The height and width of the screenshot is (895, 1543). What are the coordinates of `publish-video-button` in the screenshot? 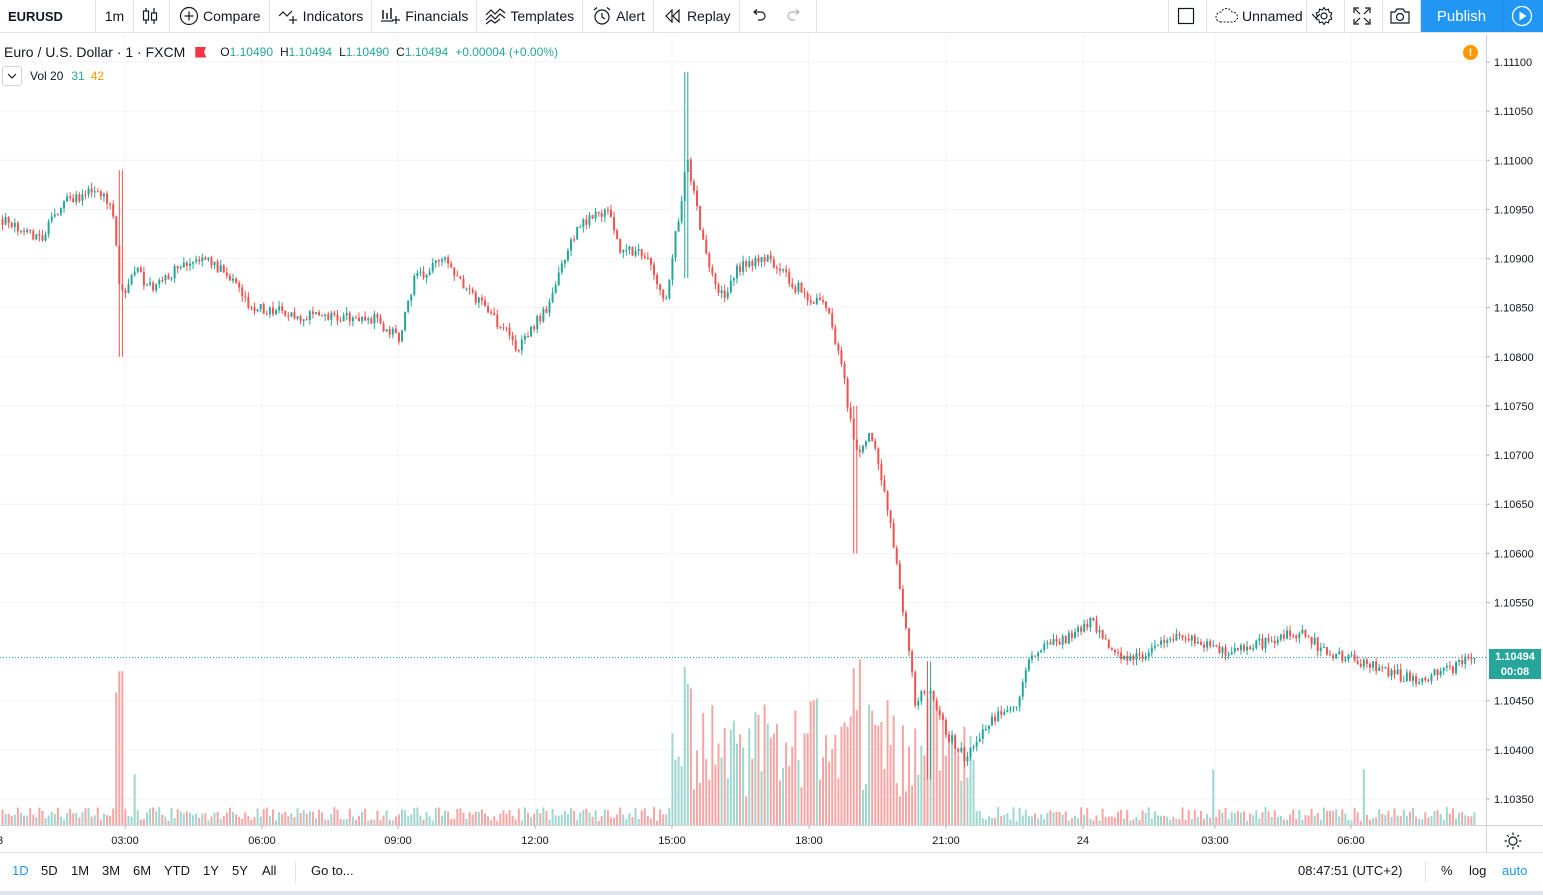 It's located at (1523, 16).